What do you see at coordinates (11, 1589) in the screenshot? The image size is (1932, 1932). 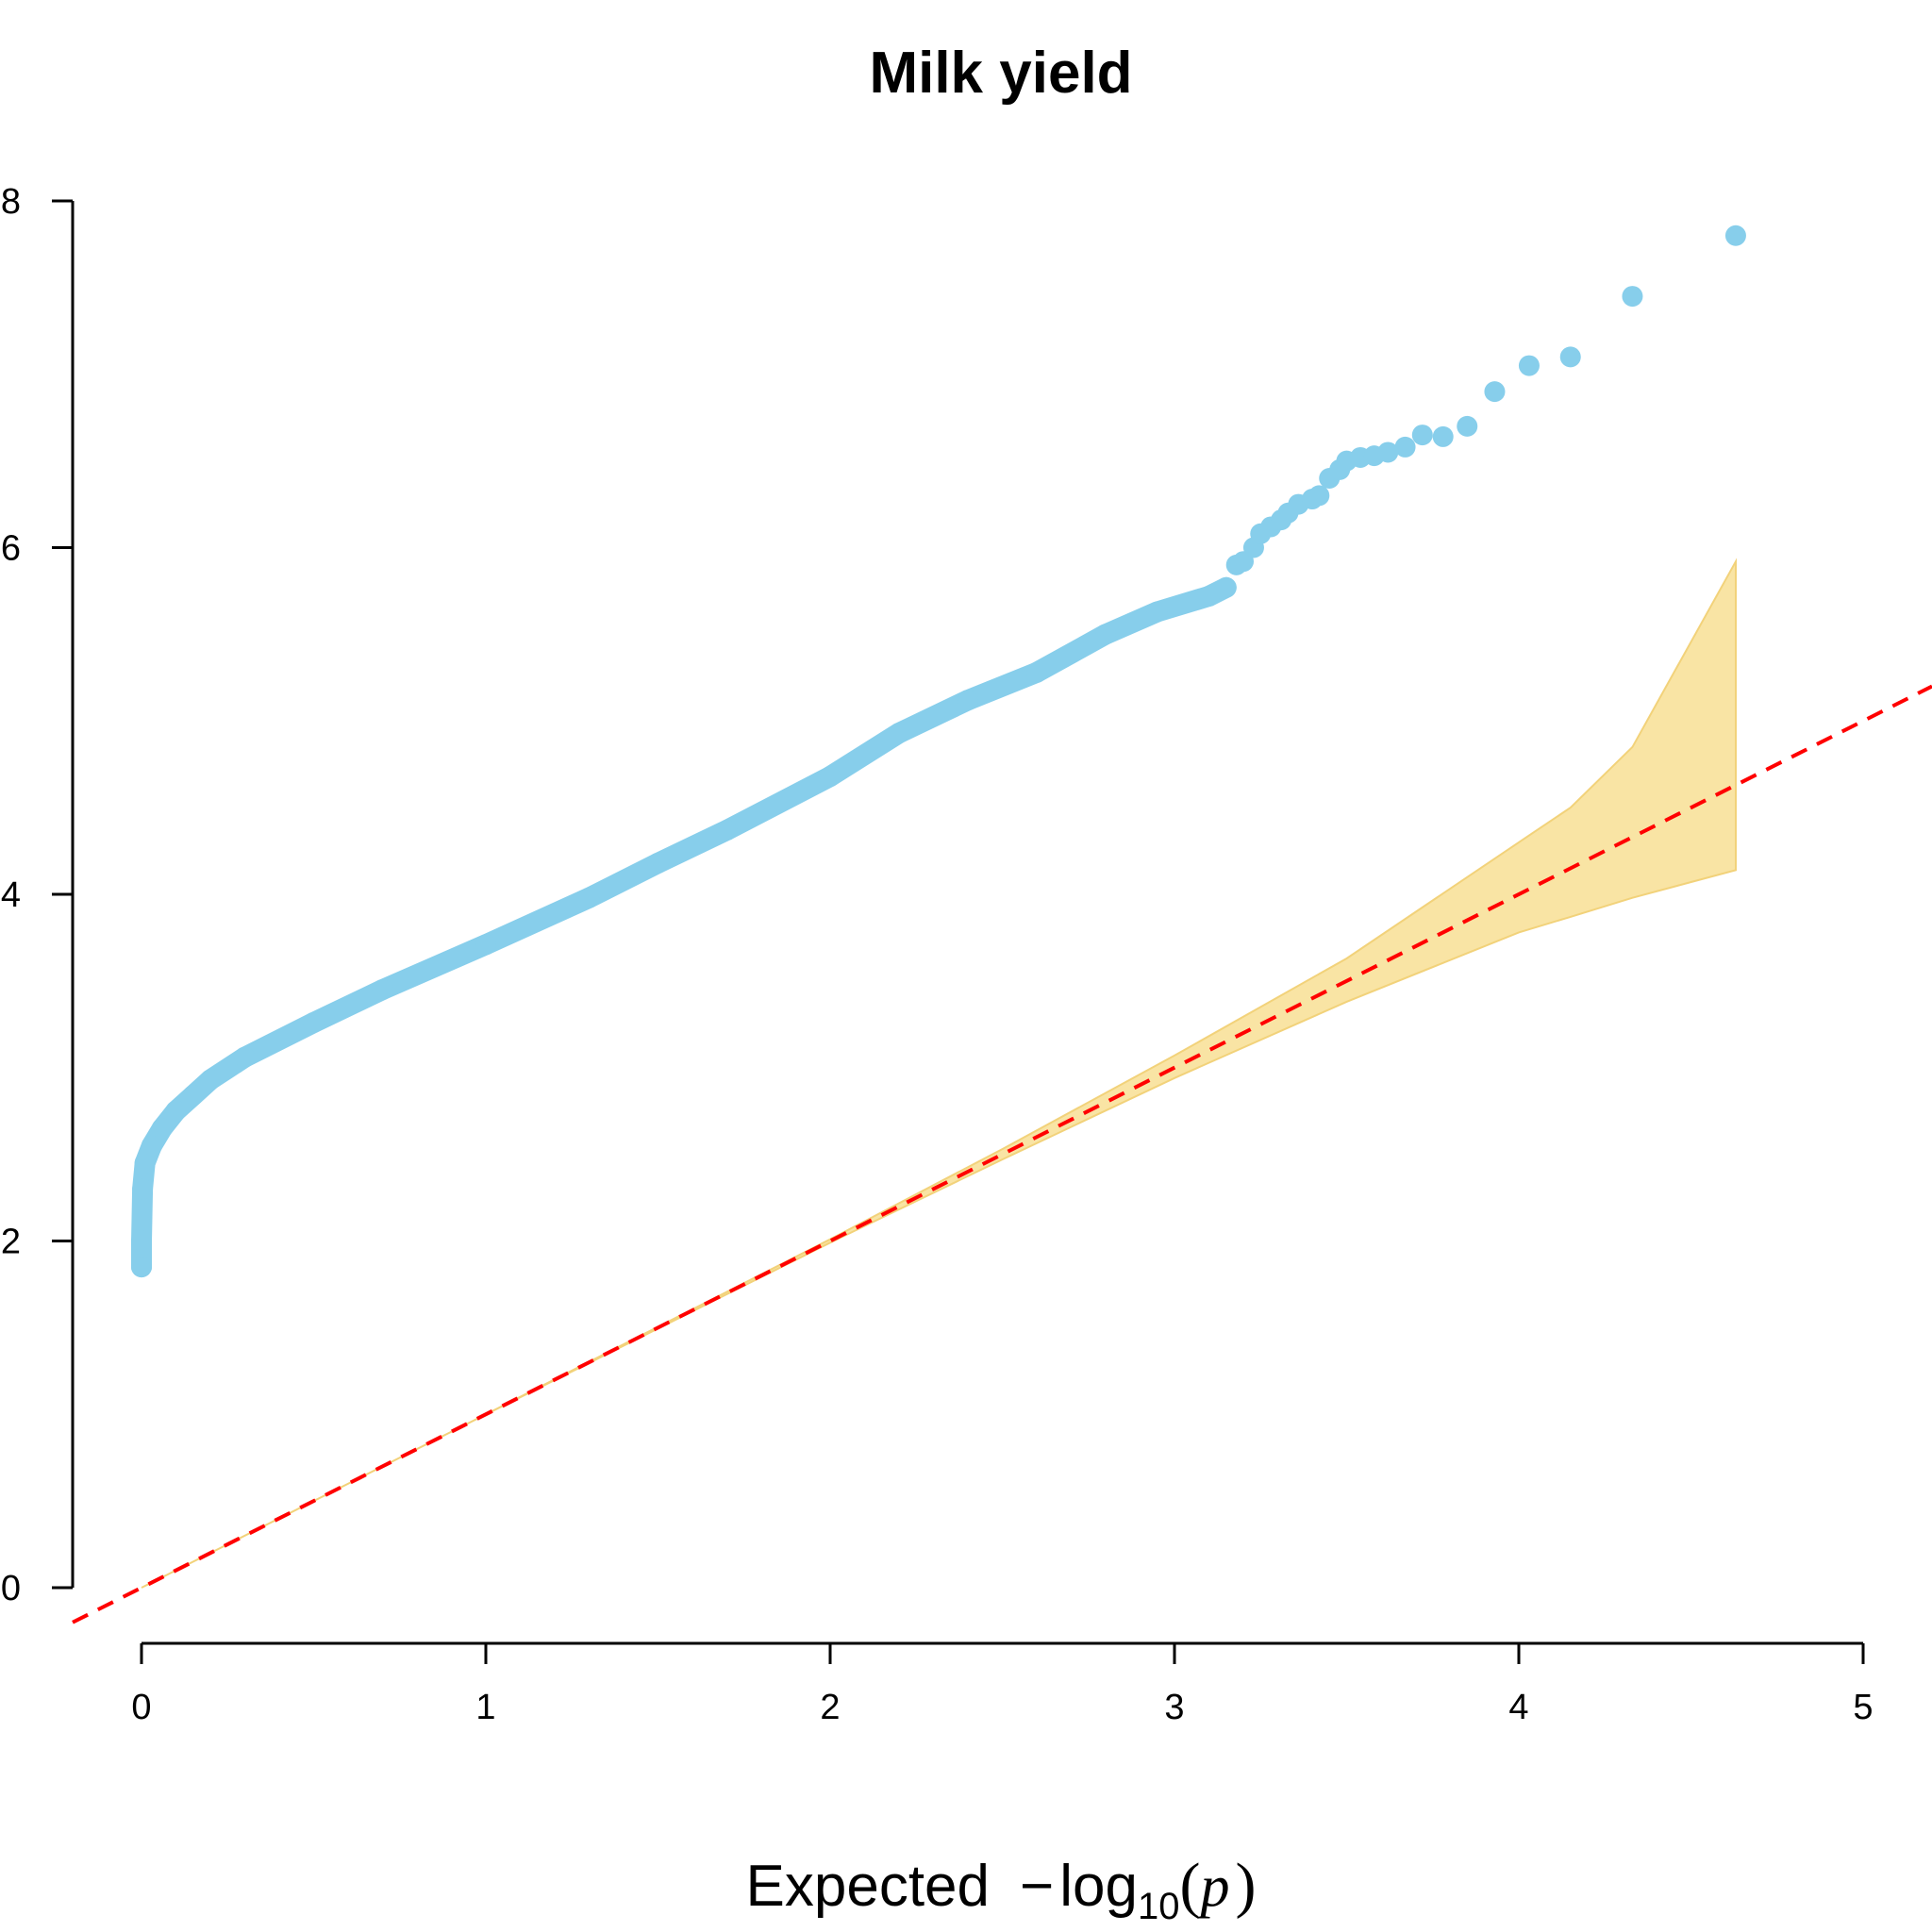 I see `y-tick-label: 0` at bounding box center [11, 1589].